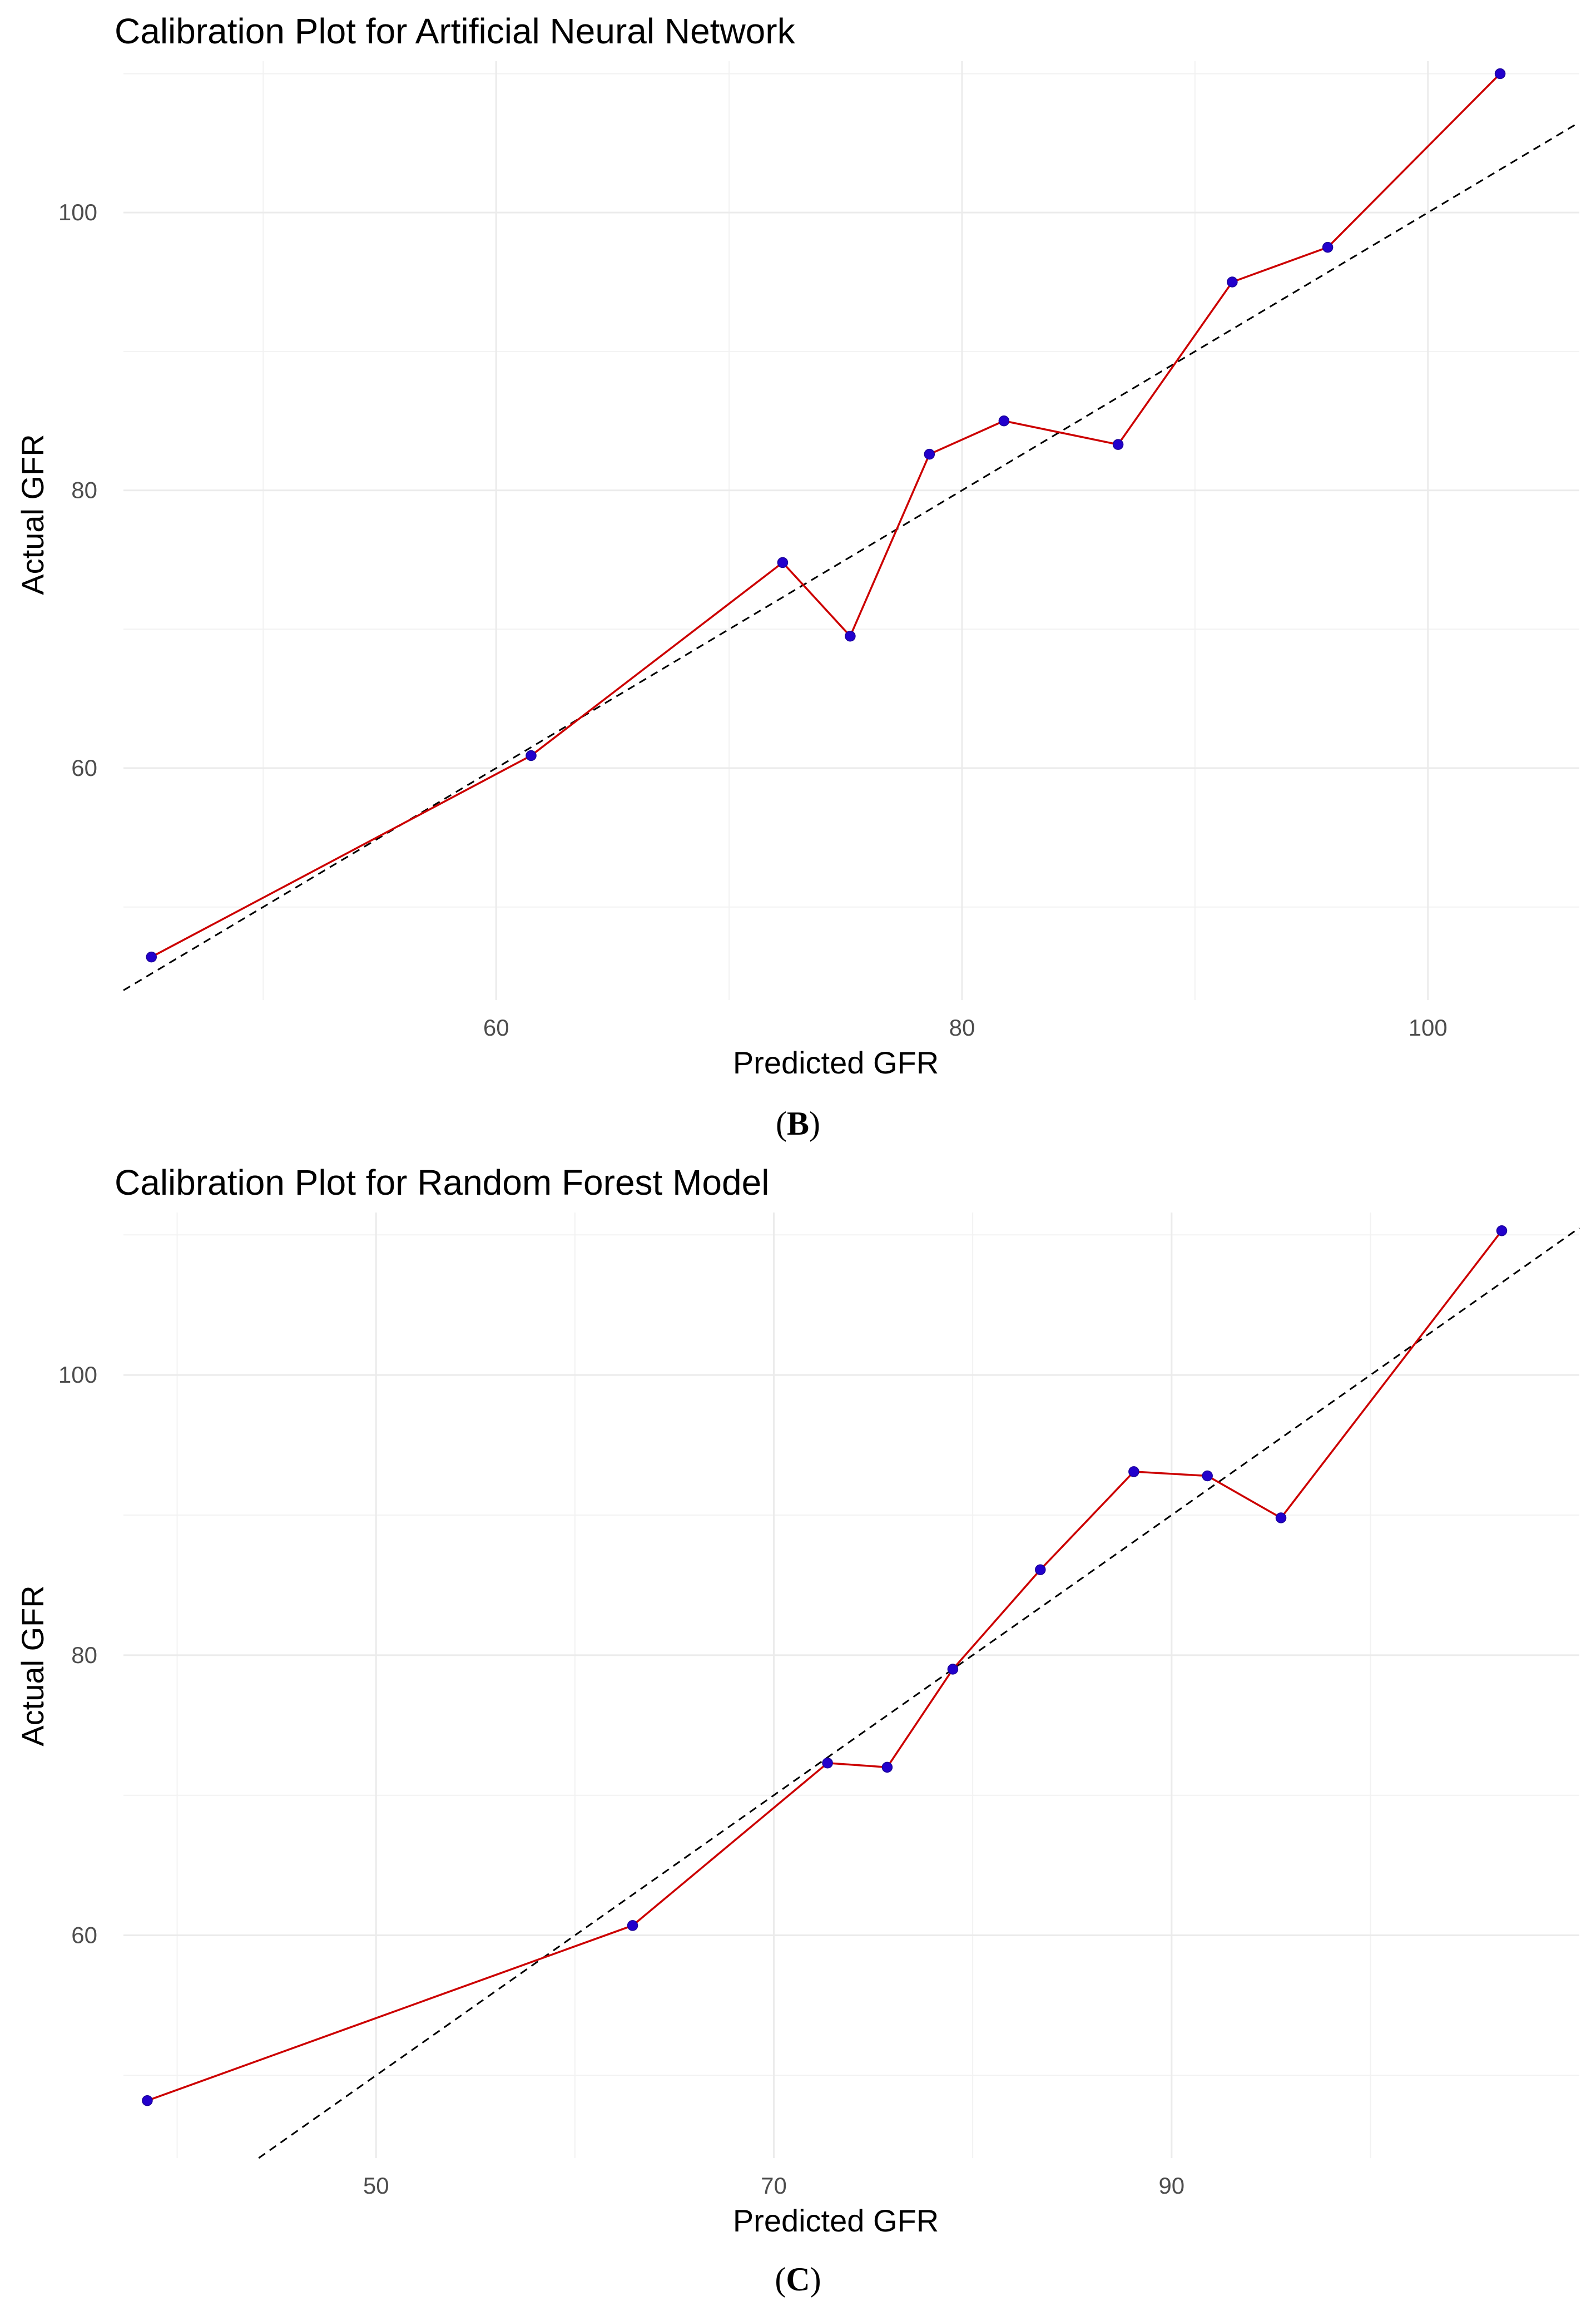  I want to click on panel-letter: C, so click(798, 2279).